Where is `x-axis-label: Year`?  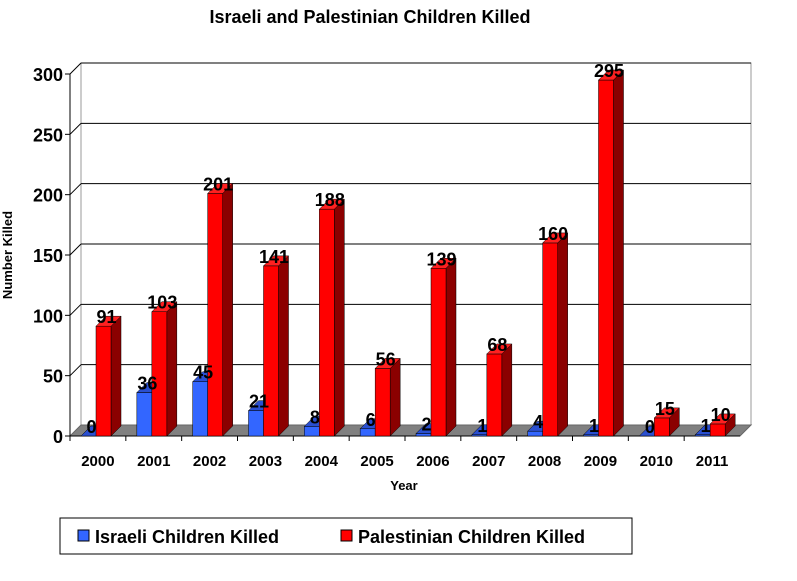 x-axis-label: Year is located at coordinates (403, 485).